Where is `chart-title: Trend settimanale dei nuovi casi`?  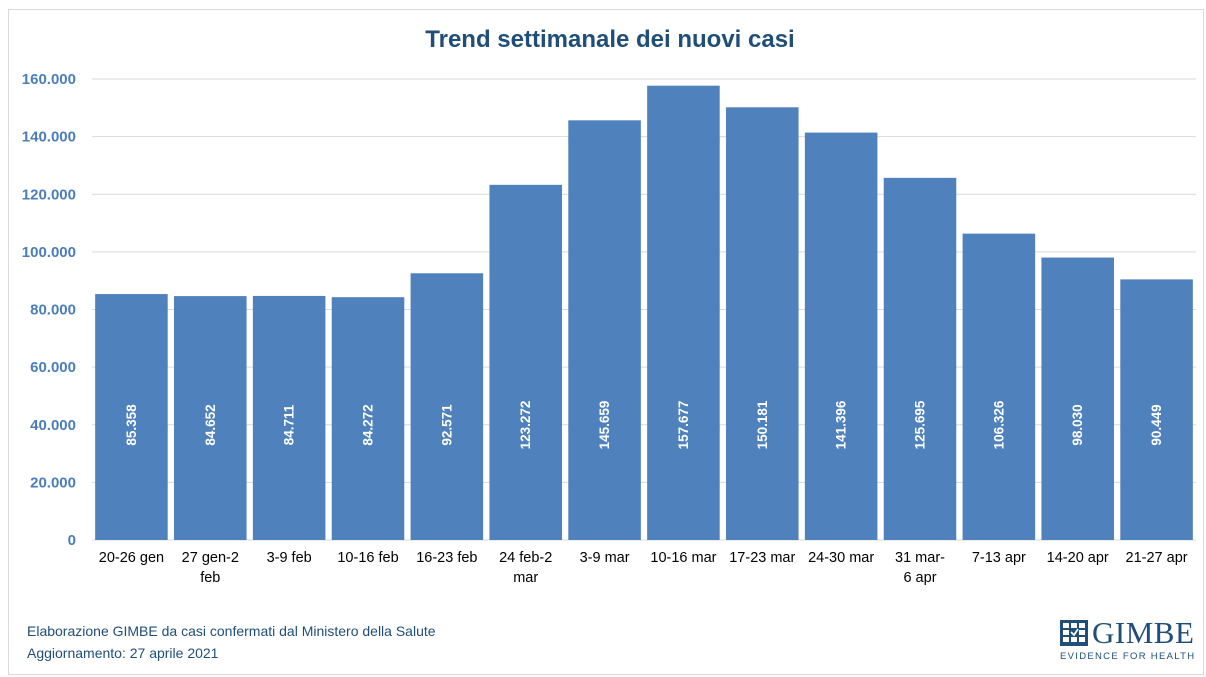 chart-title: Trend settimanale dei nuovi casi is located at coordinates (610, 39).